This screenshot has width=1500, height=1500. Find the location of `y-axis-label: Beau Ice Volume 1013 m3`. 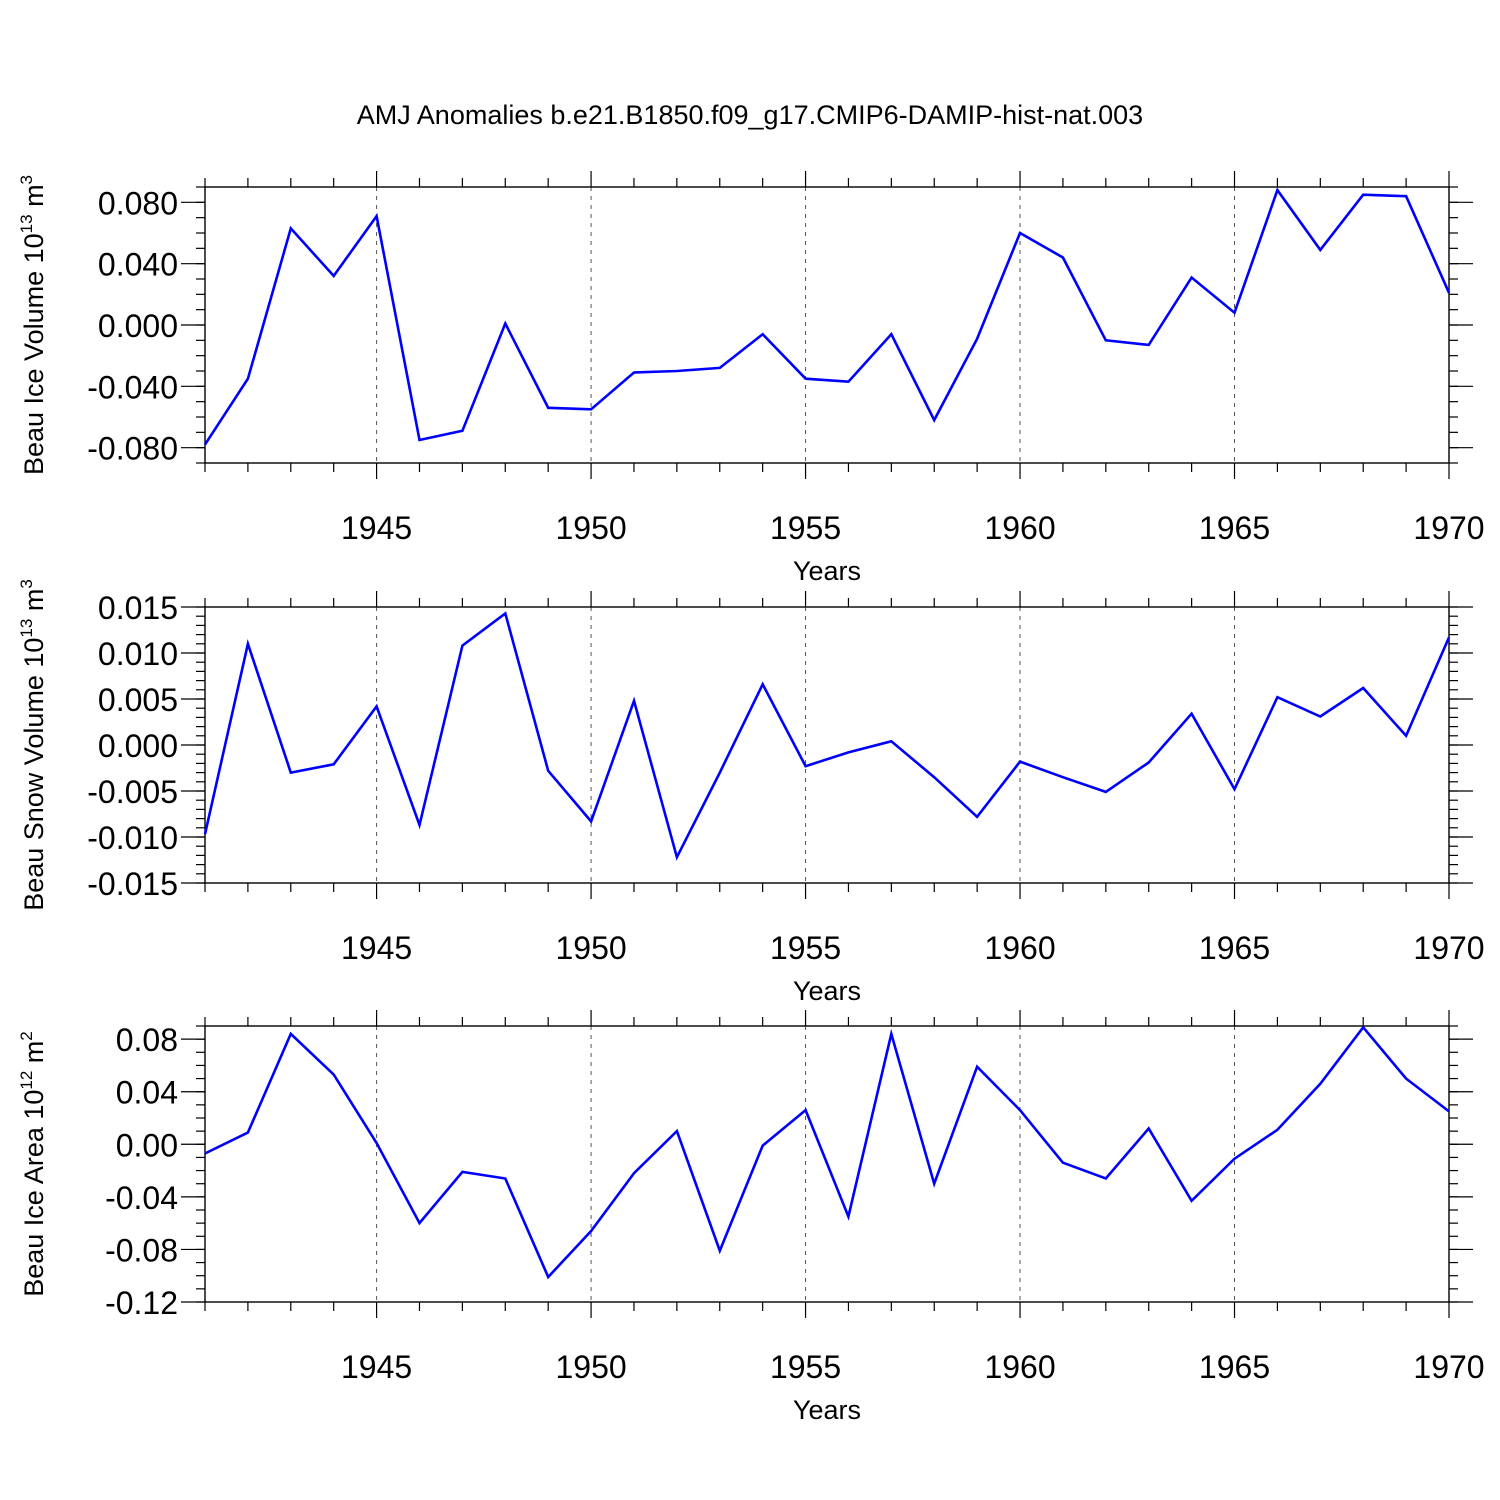

y-axis-label: Beau Ice Volume 1013 m3 is located at coordinates (33, 325).